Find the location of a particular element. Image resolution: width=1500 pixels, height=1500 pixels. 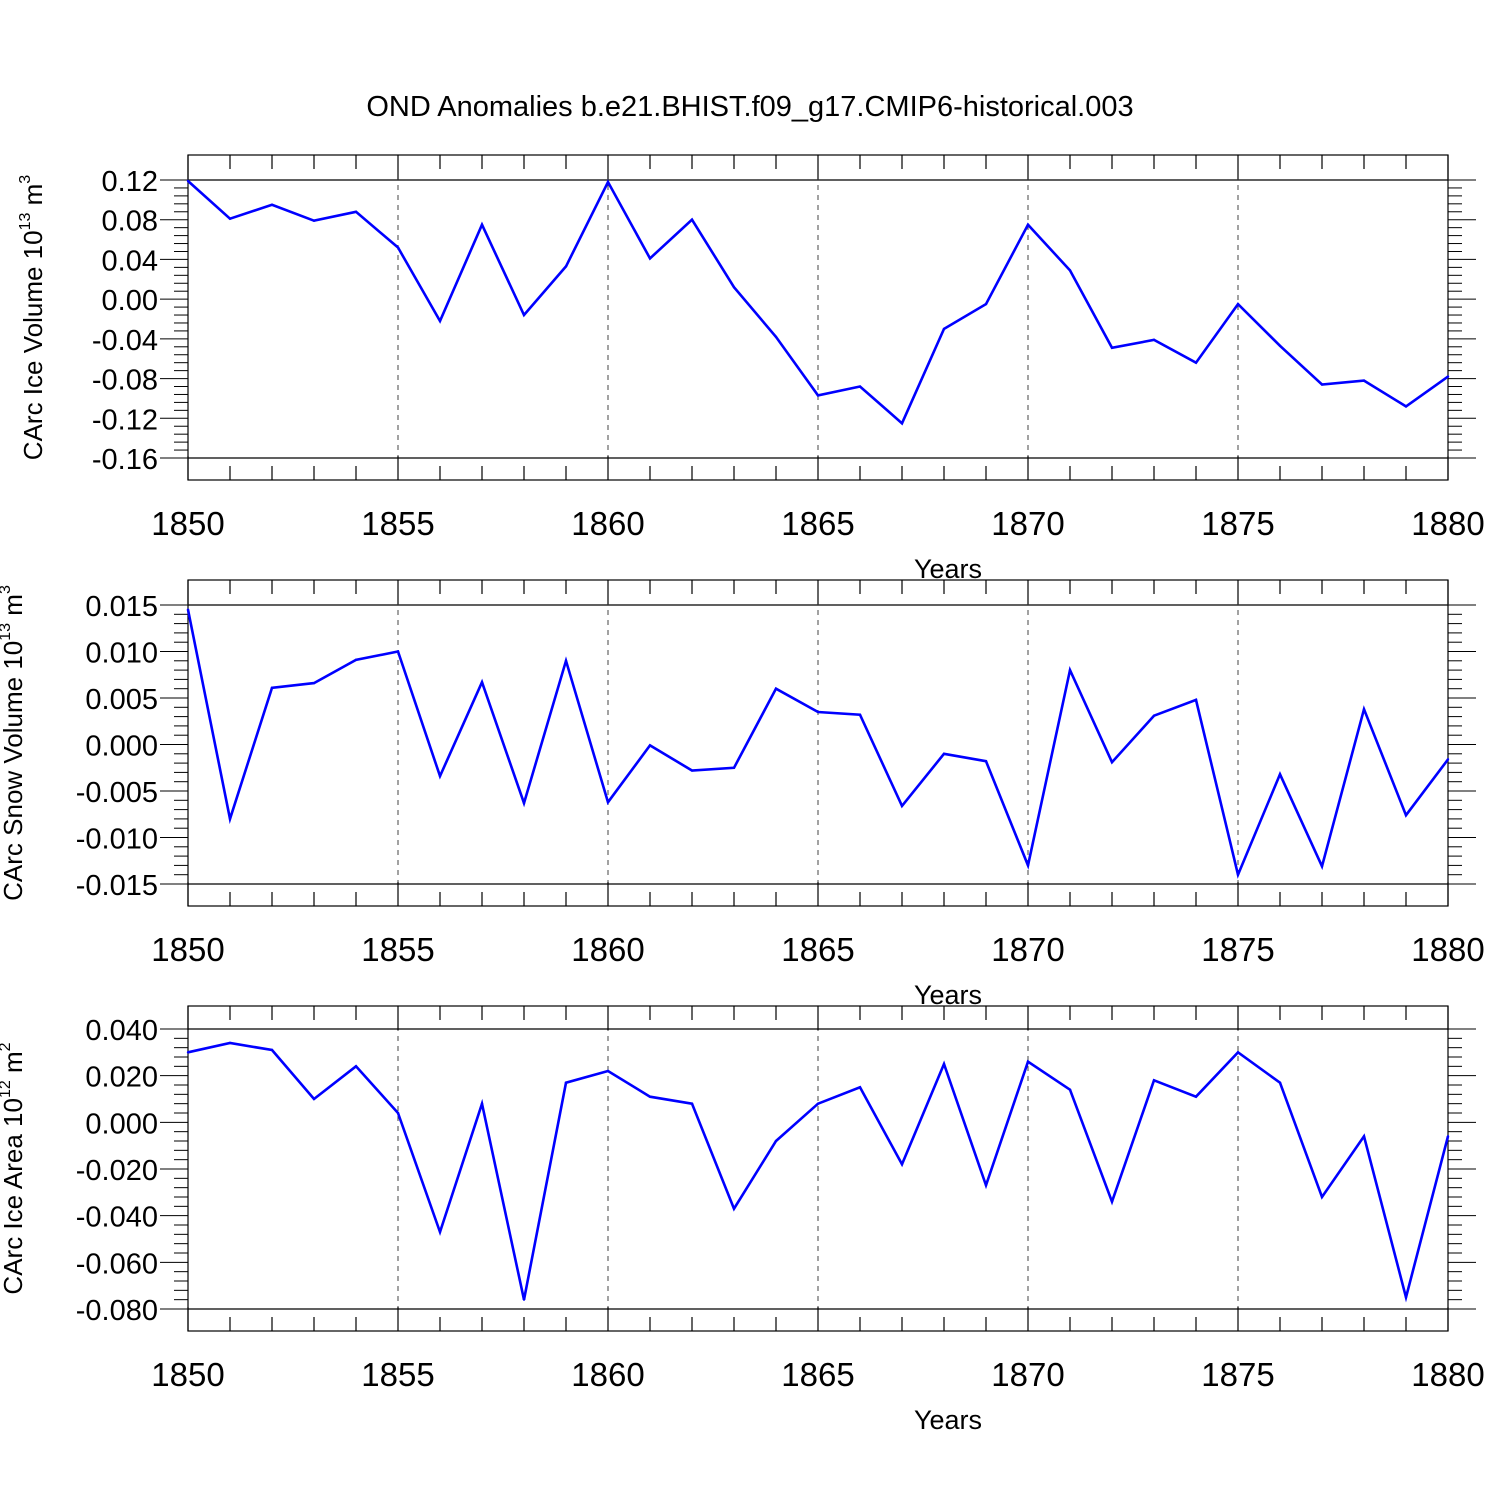

y-tick-label: 0.010 is located at coordinates (121, 654).